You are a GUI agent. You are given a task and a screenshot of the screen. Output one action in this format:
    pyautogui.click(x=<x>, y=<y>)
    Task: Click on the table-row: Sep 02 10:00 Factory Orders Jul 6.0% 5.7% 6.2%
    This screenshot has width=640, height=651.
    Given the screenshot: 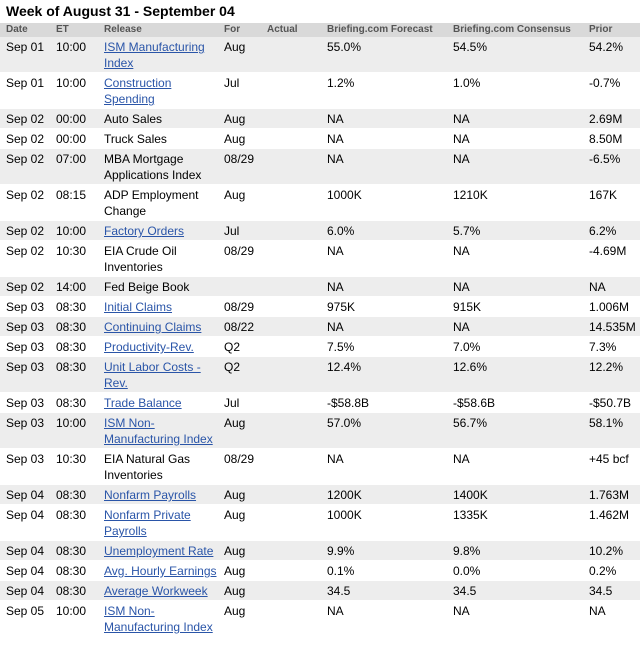 What is the action you would take?
    pyautogui.click(x=320, y=230)
    